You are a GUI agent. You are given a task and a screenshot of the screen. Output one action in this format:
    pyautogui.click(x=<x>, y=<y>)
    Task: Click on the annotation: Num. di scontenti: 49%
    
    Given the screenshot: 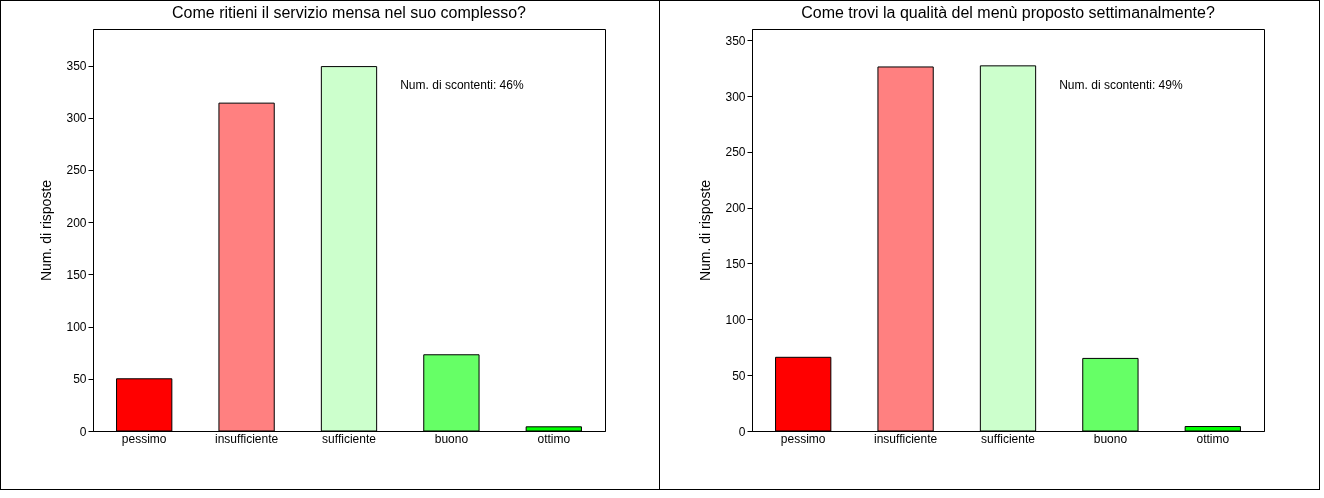 What is the action you would take?
    pyautogui.click(x=1121, y=85)
    